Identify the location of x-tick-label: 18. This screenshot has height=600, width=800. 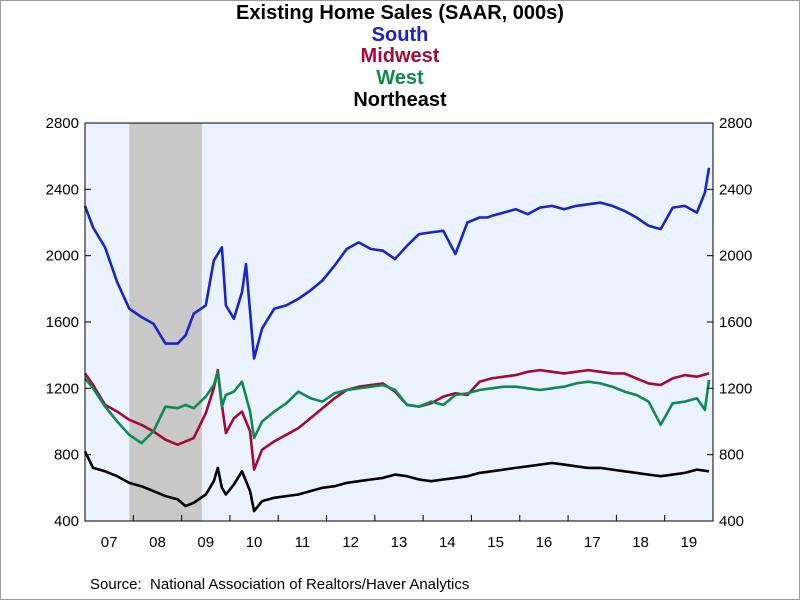
(640, 542).